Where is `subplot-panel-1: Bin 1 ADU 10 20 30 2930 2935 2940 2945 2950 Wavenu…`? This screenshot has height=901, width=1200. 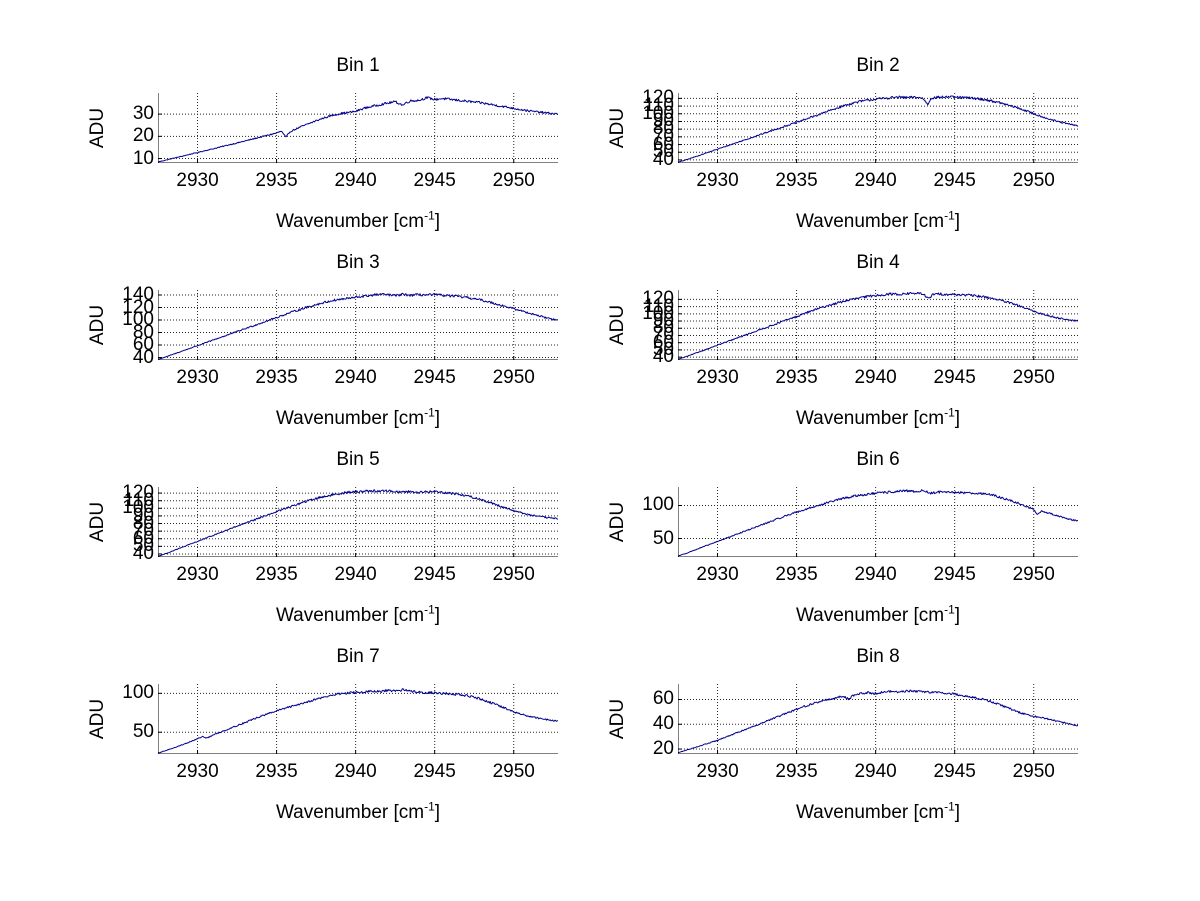 subplot-panel-1: Bin 1 ADU 10 20 30 2930 2935 2940 2945 2950 Wavenu… is located at coordinates (308, 143).